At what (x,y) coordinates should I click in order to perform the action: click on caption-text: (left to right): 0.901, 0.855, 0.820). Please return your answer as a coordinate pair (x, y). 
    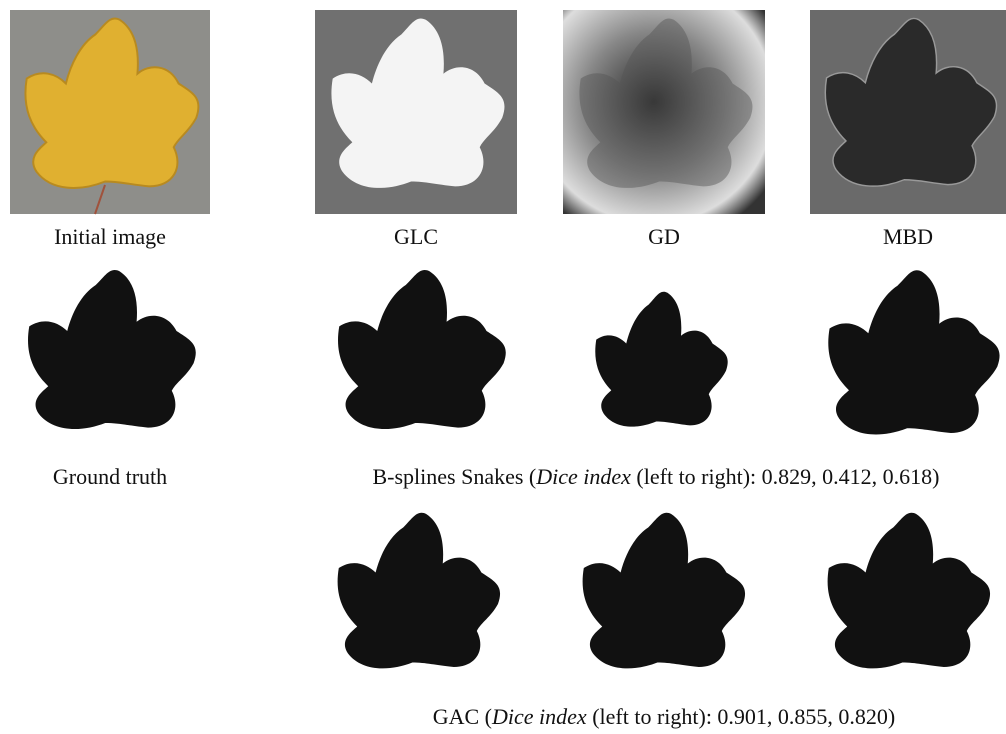
    Looking at the image, I should click on (741, 716).